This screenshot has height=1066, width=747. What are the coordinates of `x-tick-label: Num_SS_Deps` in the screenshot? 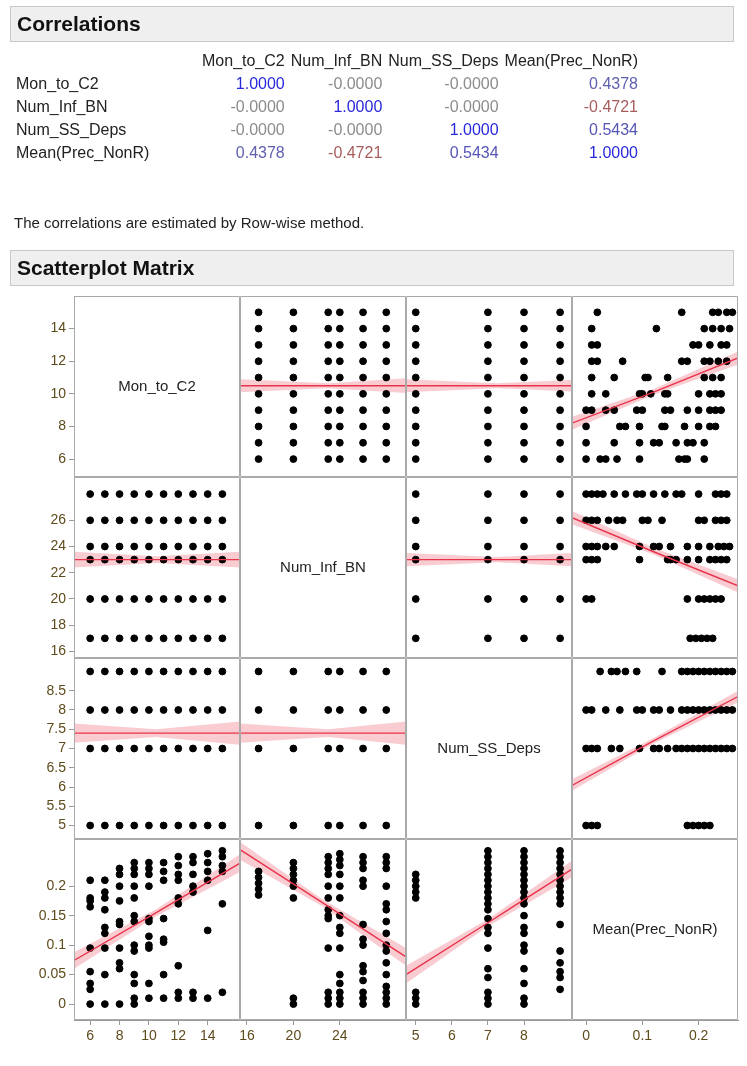 It's located at (443, 61).